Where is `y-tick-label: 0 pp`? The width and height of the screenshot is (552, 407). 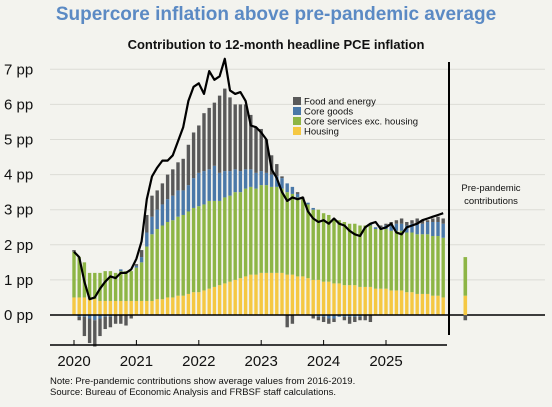 y-tick-label: 0 pp is located at coordinates (18, 315).